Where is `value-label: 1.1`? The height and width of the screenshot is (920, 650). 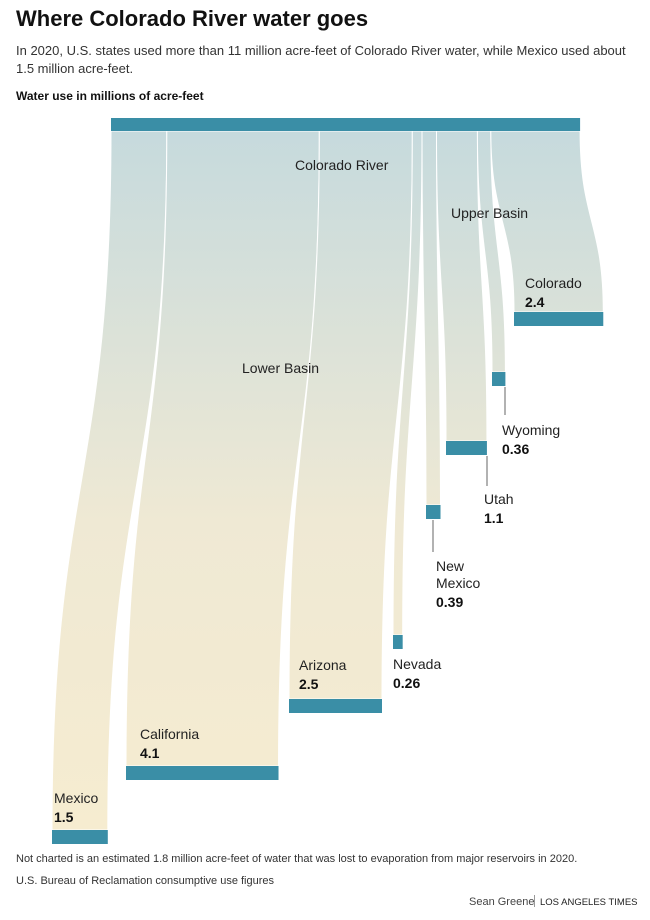
value-label: 1.1 is located at coordinates (494, 518).